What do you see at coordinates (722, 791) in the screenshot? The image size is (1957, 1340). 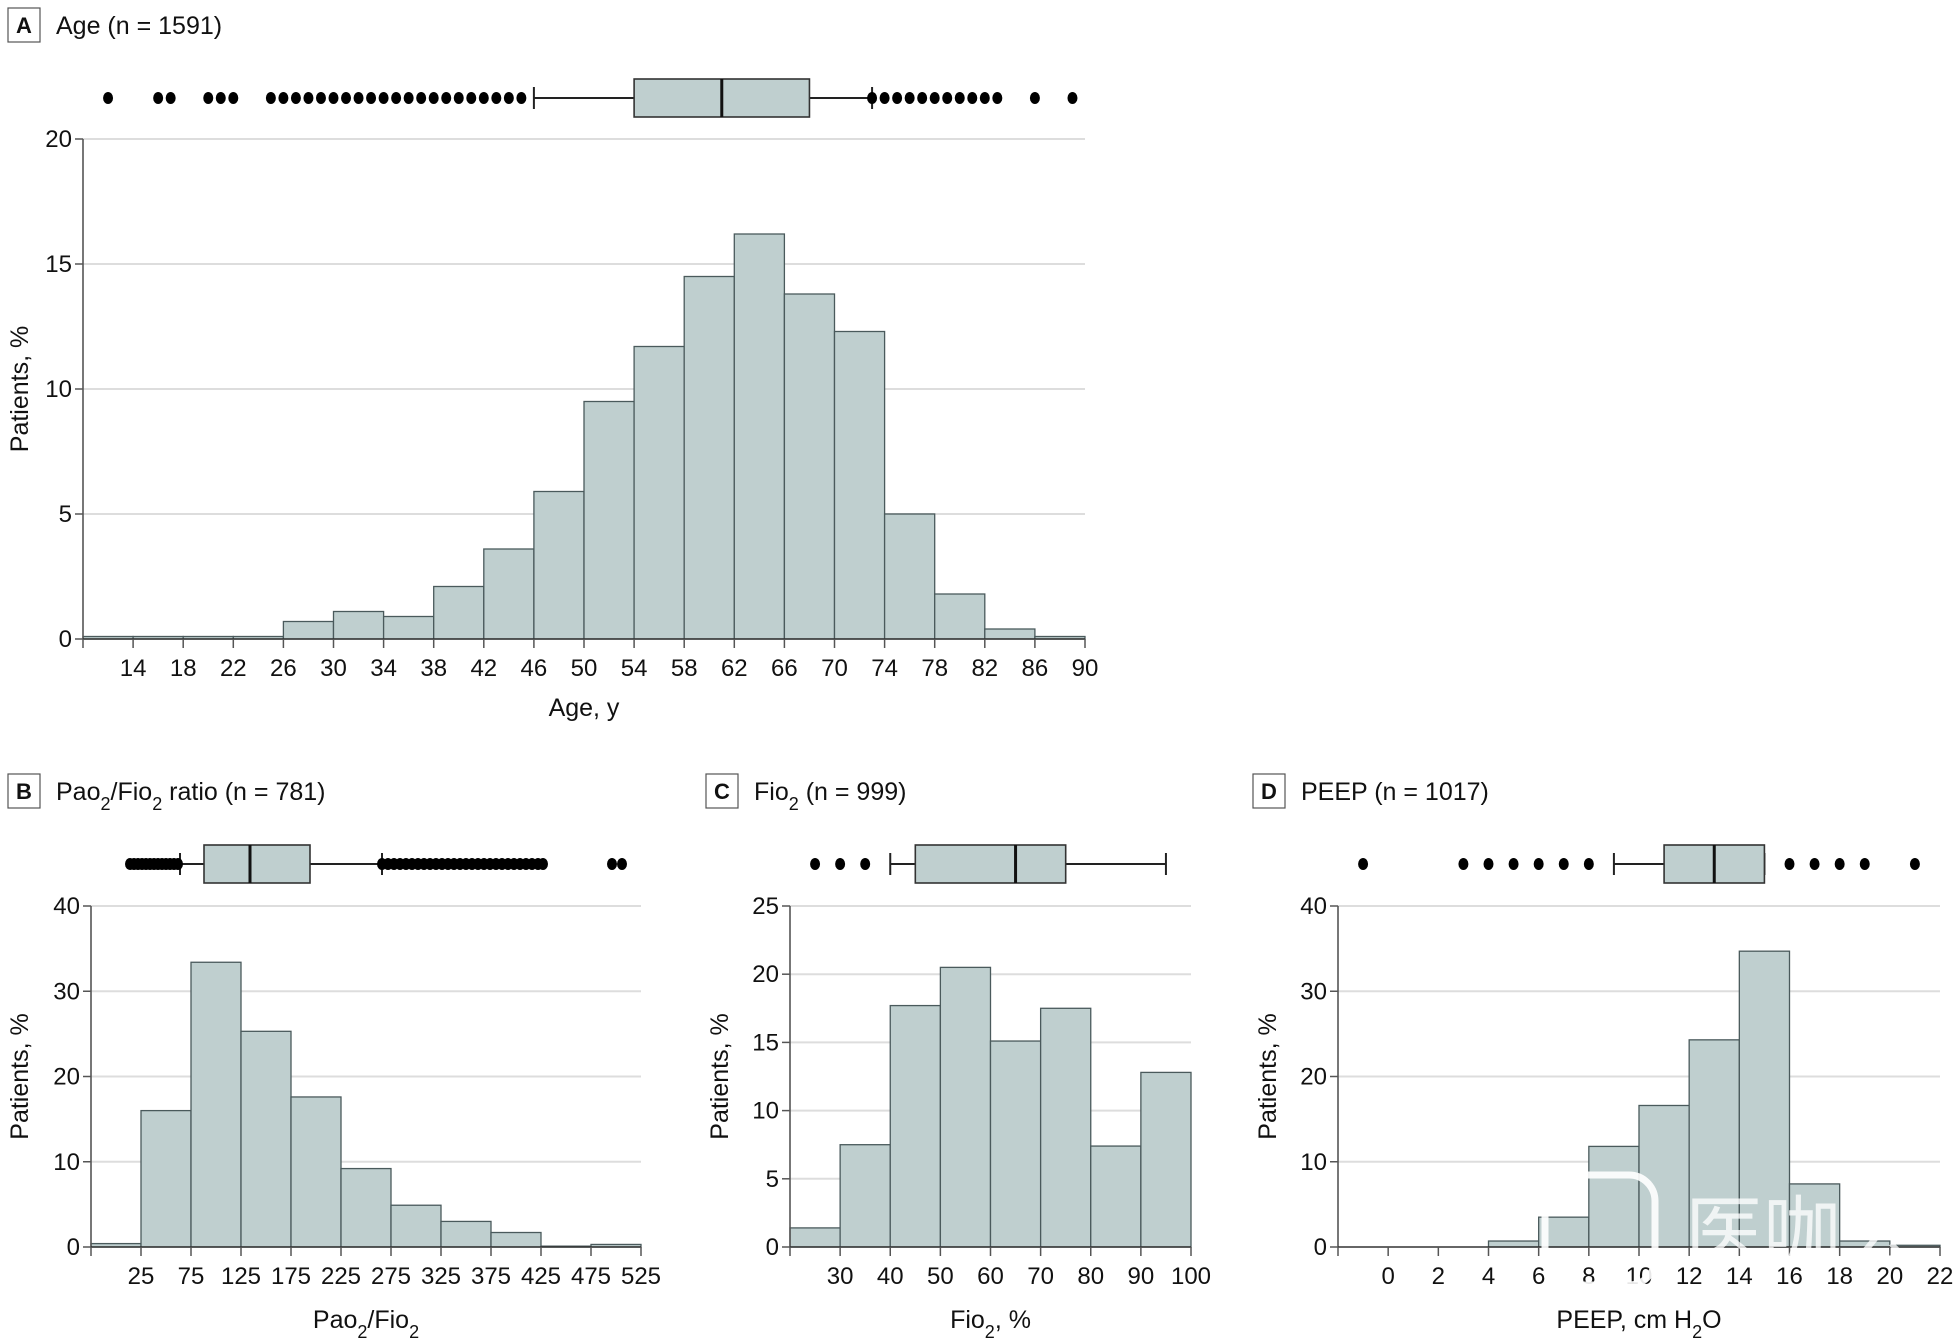 I see `panel-letter: C` at bounding box center [722, 791].